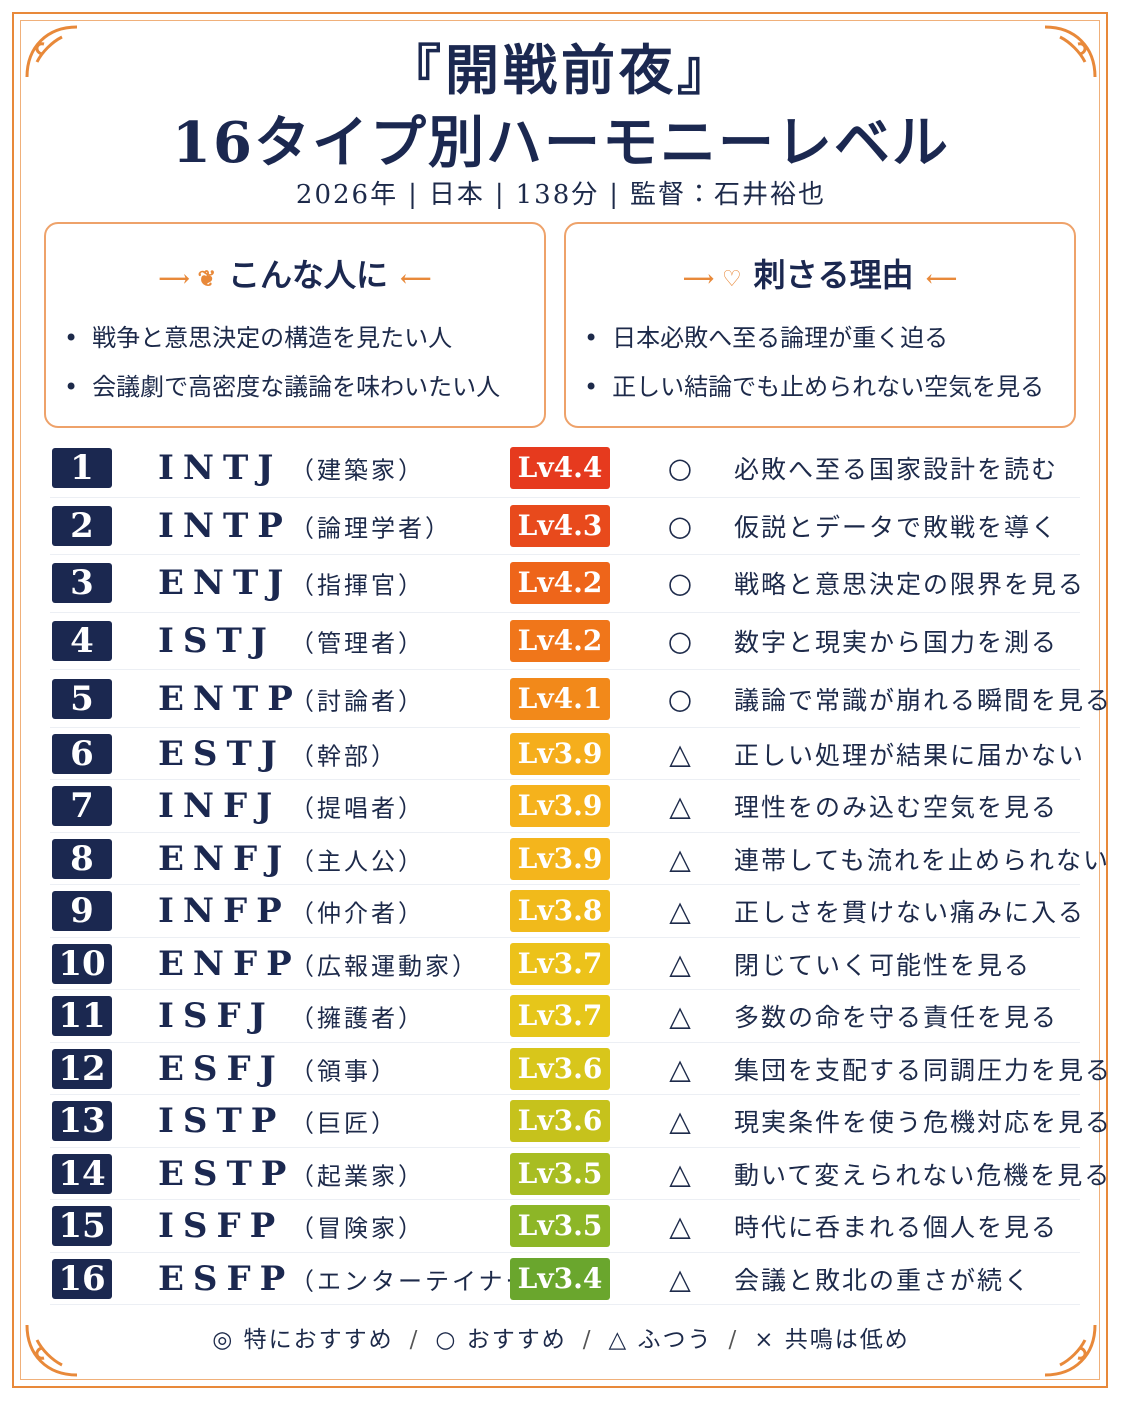 This screenshot has height=1402, width=1122. What do you see at coordinates (82, 1278) in the screenshot?
I see `rank-badge: 16` at bounding box center [82, 1278].